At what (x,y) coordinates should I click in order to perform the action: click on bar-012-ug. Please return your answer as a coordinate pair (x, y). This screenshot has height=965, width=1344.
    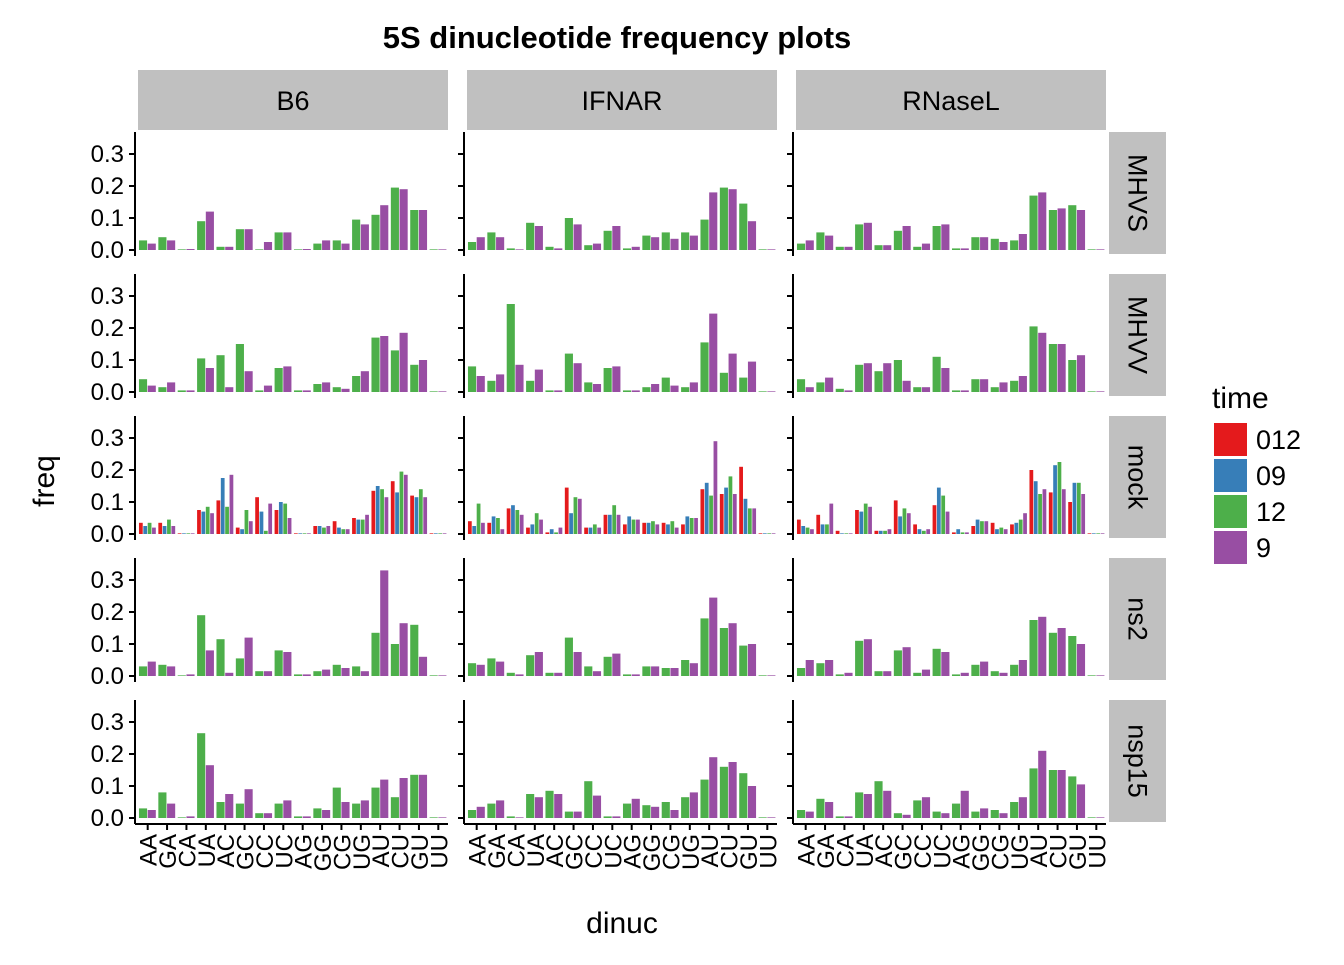
    Looking at the image, I should click on (683, 529).